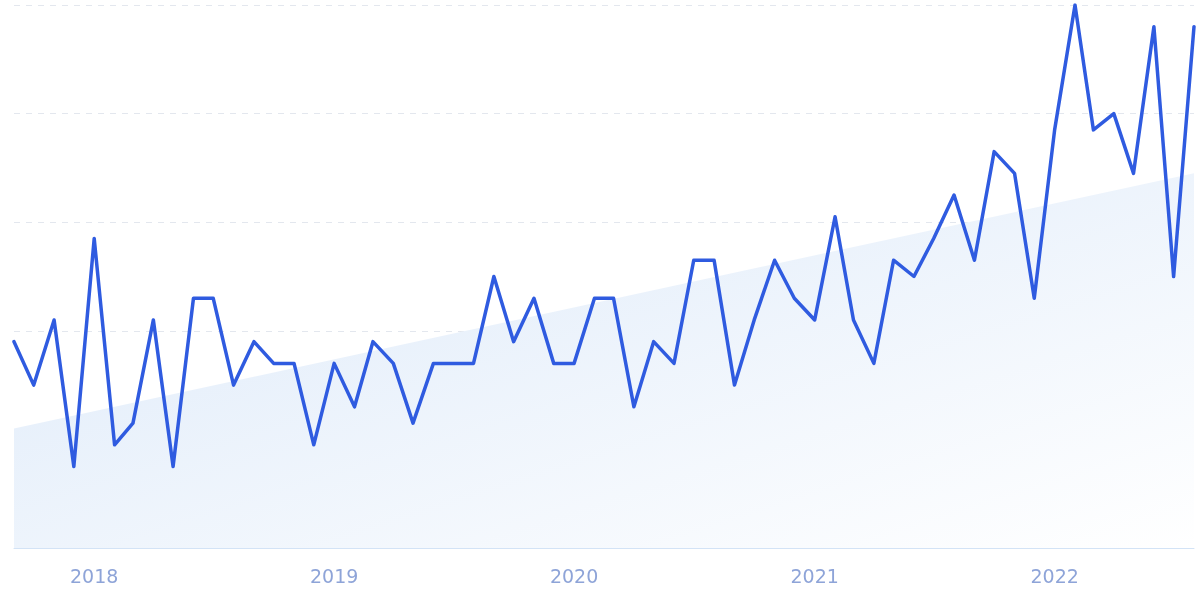 This screenshot has width=1200, height=600. What do you see at coordinates (334, 575) in the screenshot?
I see `x-tick-label: 2019` at bounding box center [334, 575].